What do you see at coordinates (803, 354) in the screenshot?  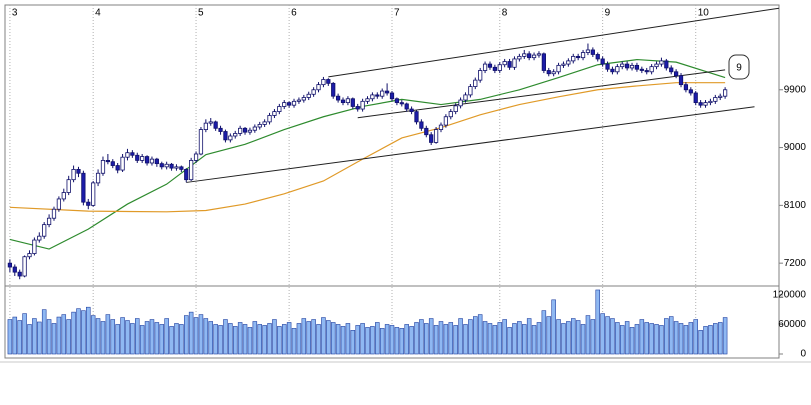 I see `volume-tick-label: 0` at bounding box center [803, 354].